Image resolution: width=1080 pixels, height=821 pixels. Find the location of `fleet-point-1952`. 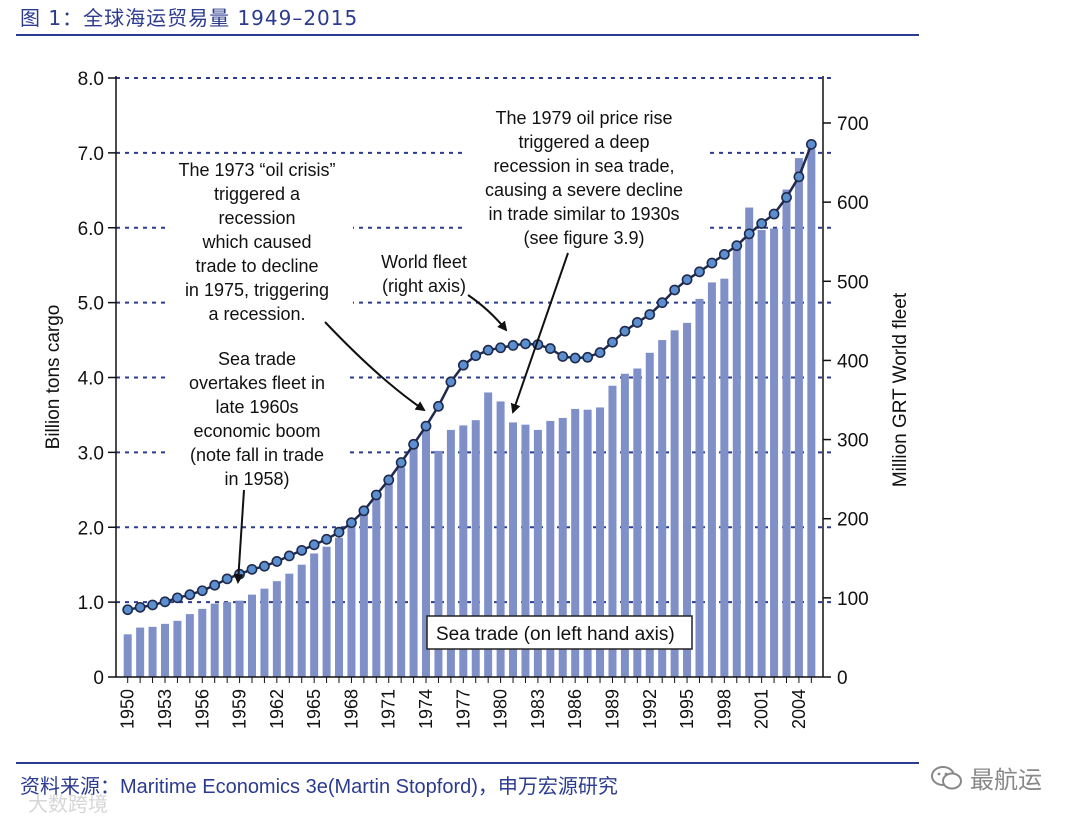

fleet-point-1952 is located at coordinates (152, 605).